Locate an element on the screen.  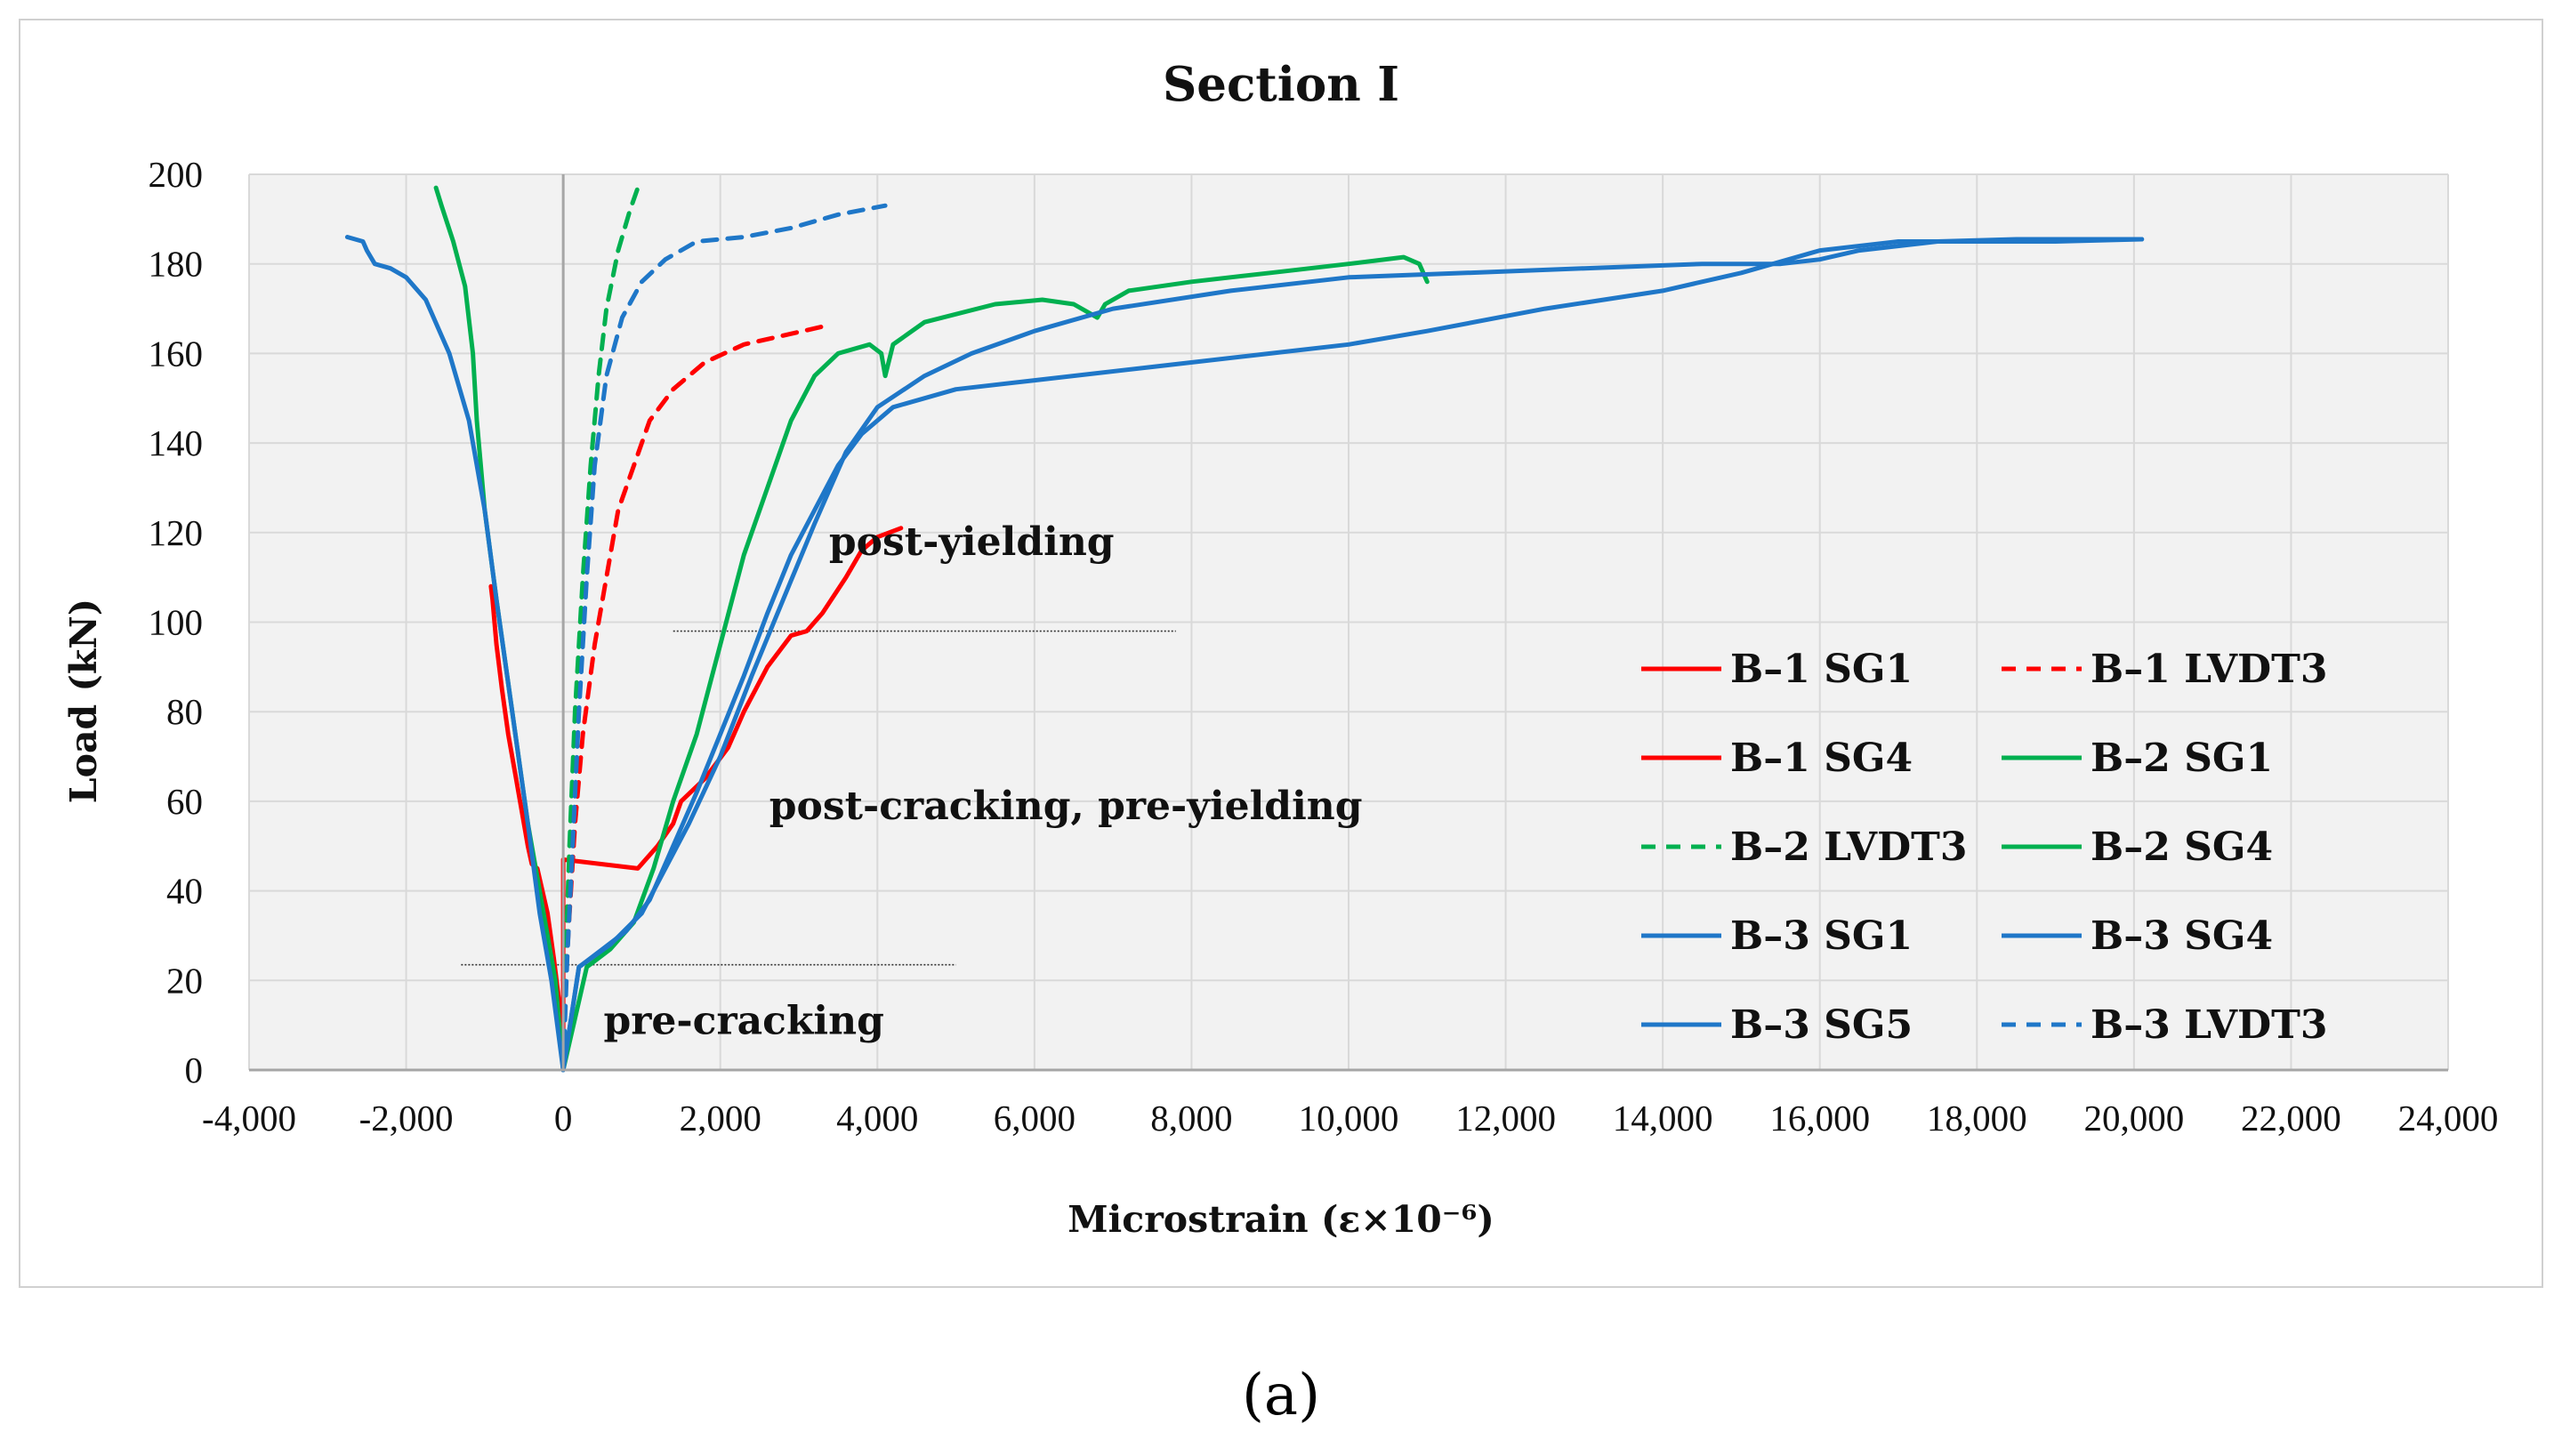
annotation-label: post-cracking, pre-yielding is located at coordinates (1066, 806).